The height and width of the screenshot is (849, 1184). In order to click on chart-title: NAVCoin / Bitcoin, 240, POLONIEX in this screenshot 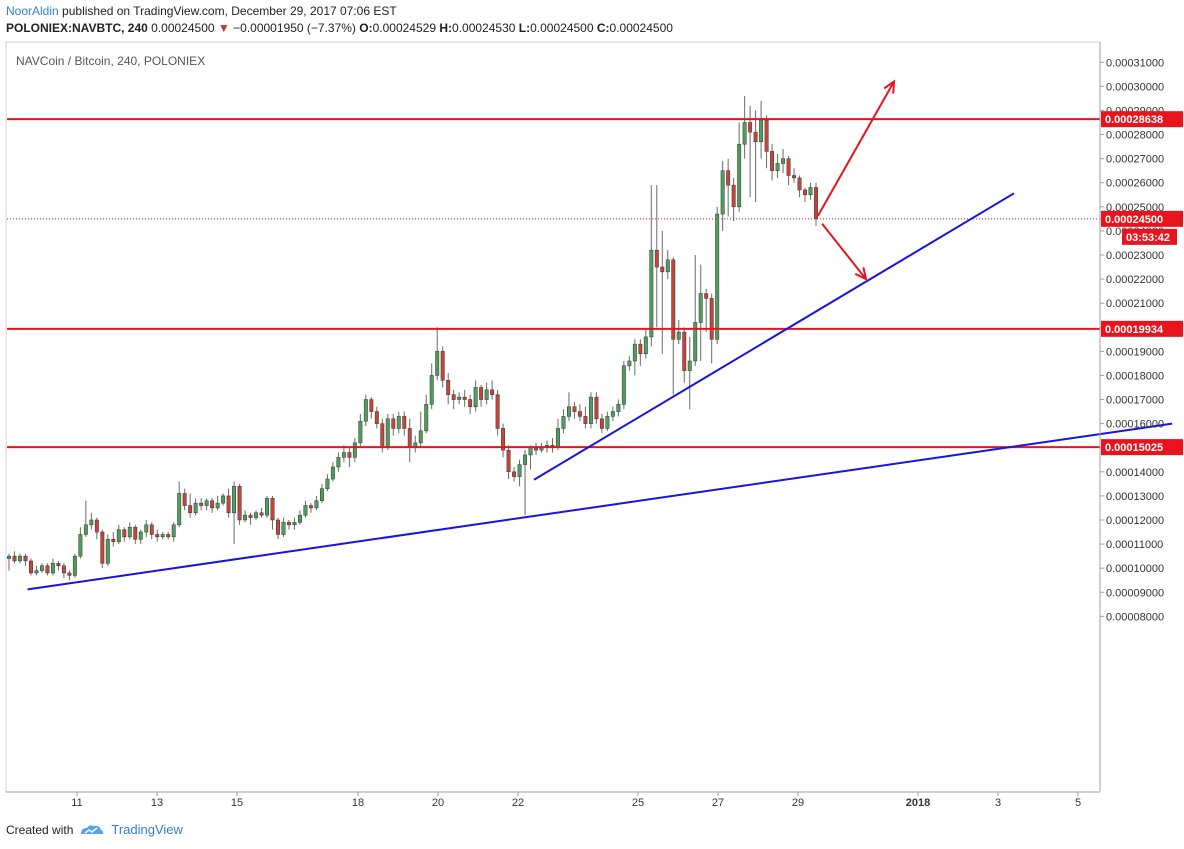, I will do `click(110, 61)`.